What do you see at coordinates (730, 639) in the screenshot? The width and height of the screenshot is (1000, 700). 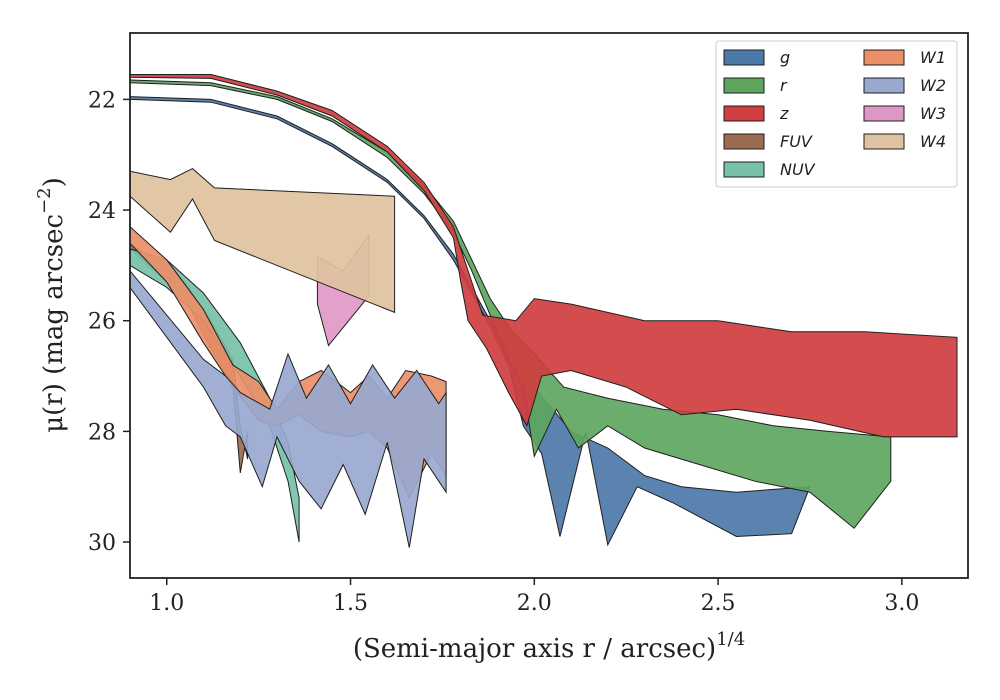 I see `x-axis-label-exponent: 1/4` at bounding box center [730, 639].